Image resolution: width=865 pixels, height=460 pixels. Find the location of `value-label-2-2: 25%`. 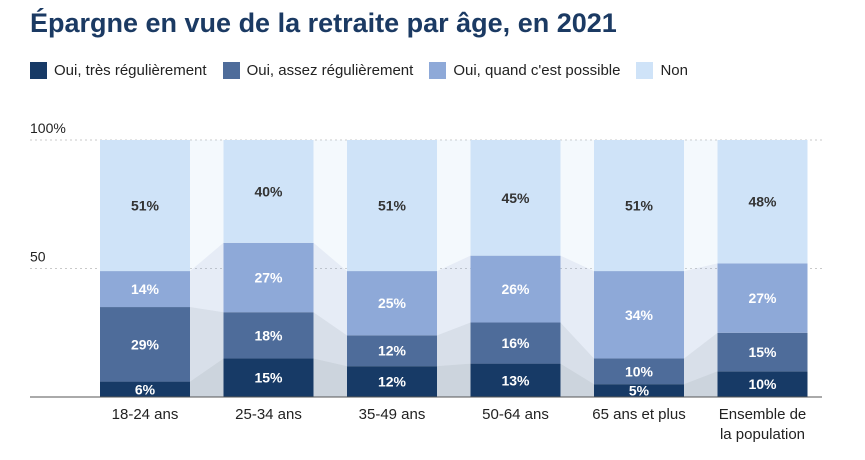

value-label-2-2: 25% is located at coordinates (392, 303).